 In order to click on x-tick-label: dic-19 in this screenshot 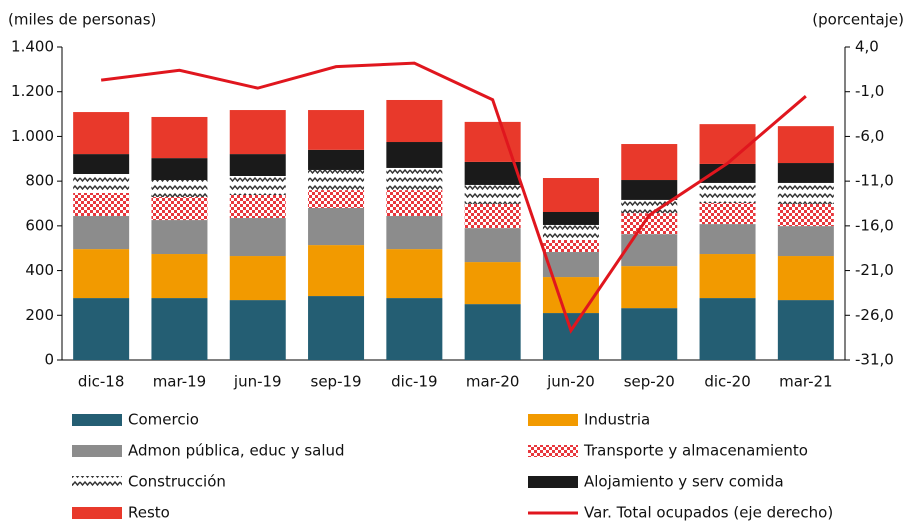, I will do `click(414, 382)`.